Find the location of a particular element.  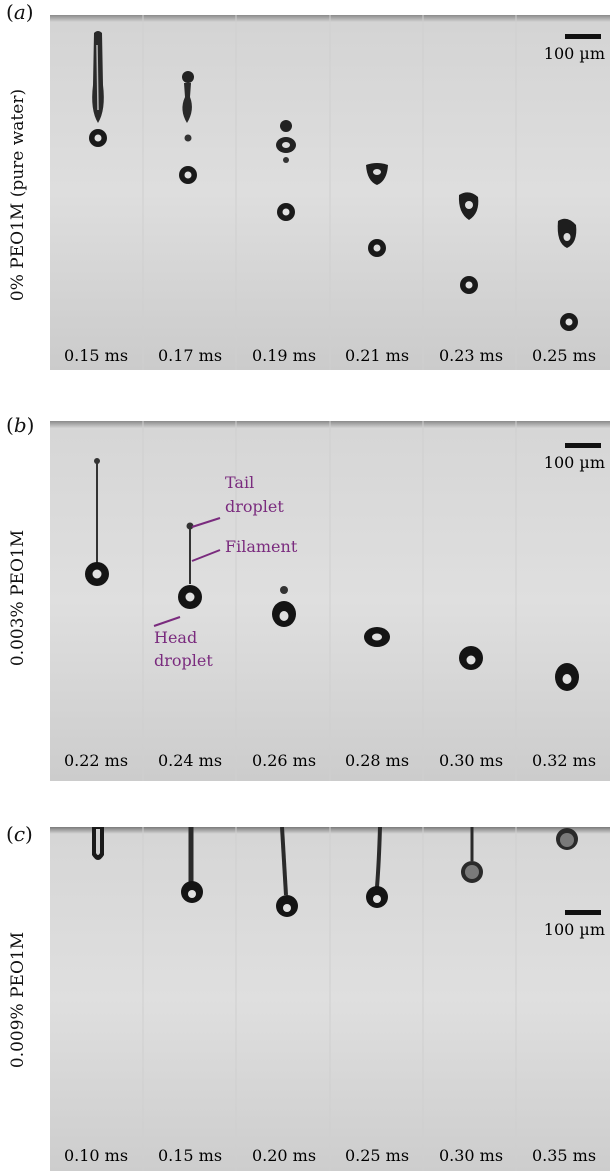

annotation-head-line1: Head is located at coordinates (175, 637).